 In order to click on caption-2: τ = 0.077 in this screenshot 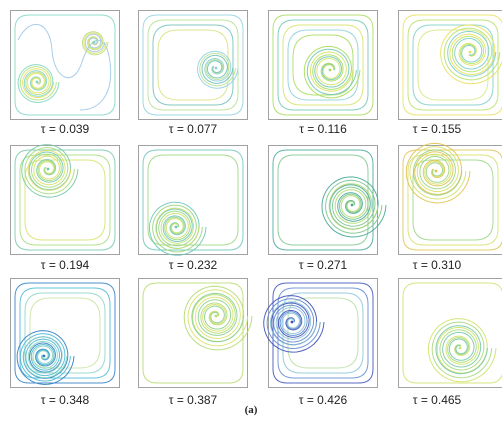, I will do `click(193, 129)`.